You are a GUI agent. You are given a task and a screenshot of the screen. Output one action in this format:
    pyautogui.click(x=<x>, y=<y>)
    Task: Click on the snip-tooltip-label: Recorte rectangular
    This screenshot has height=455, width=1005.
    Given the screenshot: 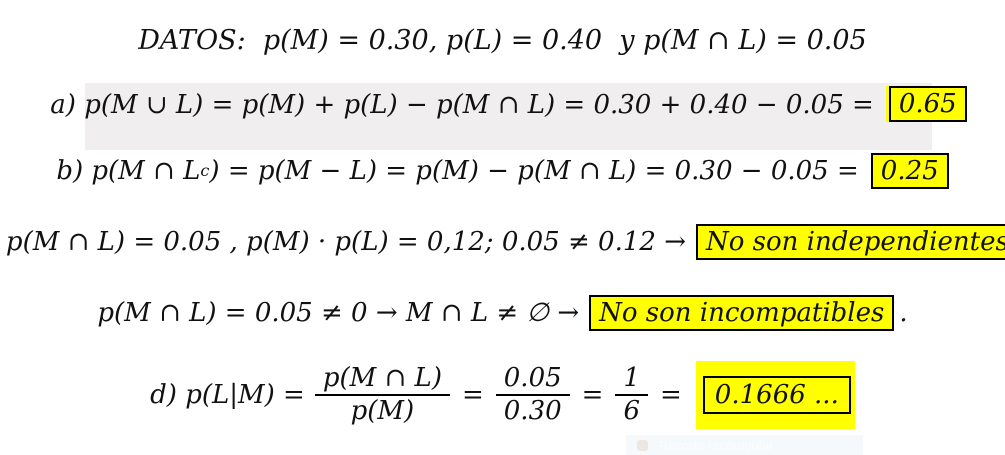 What is the action you would take?
    pyautogui.click(x=716, y=445)
    